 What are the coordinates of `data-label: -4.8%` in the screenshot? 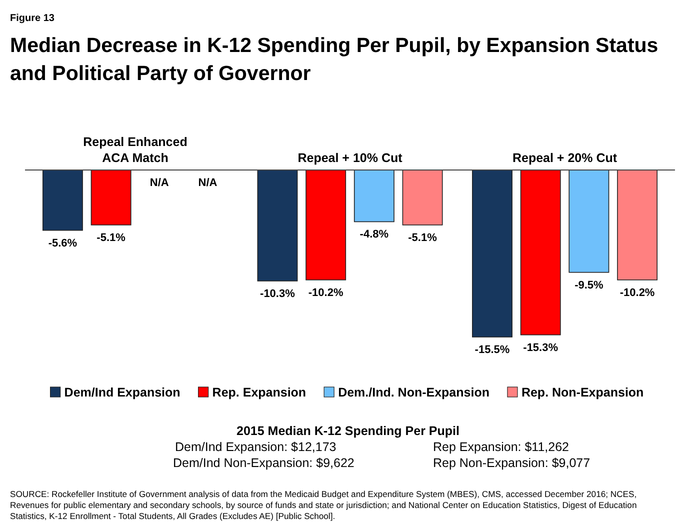 It's located at (374, 234).